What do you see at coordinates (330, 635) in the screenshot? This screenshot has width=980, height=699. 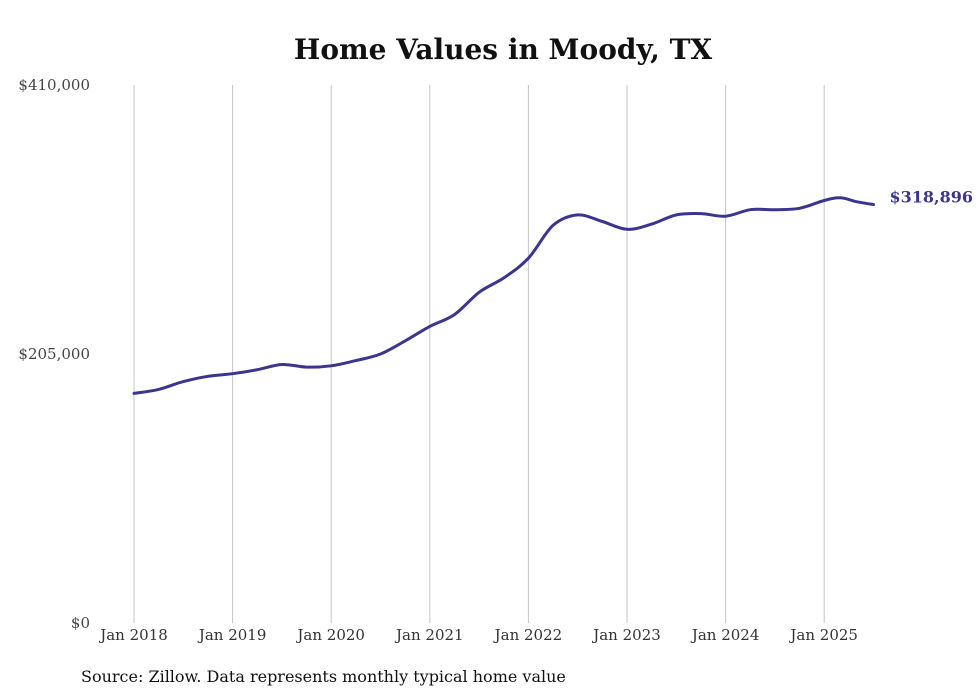 I see `x-tick-label: Jan 2020` at bounding box center [330, 635].